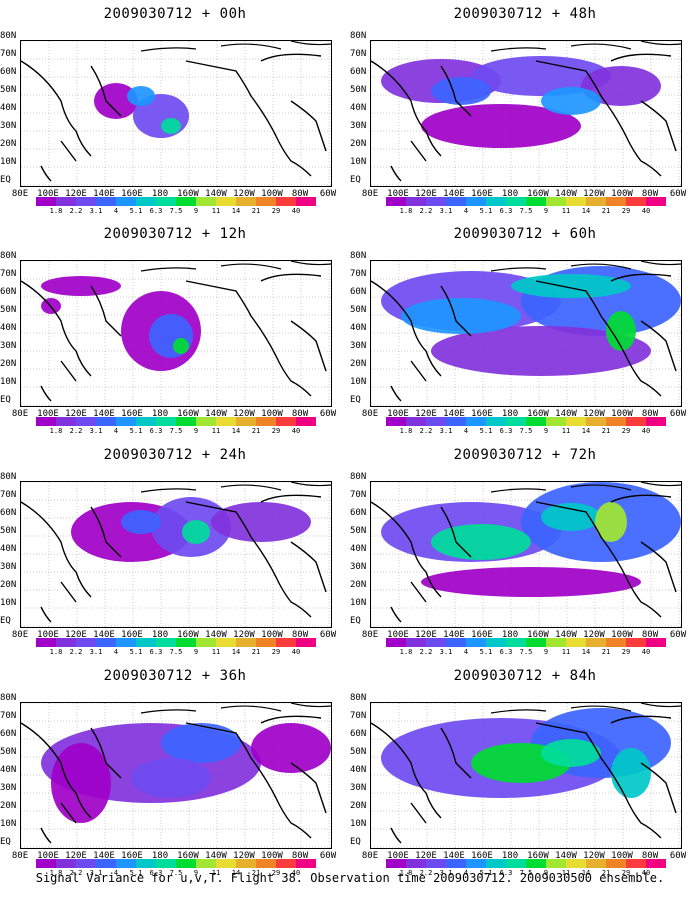  I want to click on lat-tick-label: 70N, so click(8, 716).